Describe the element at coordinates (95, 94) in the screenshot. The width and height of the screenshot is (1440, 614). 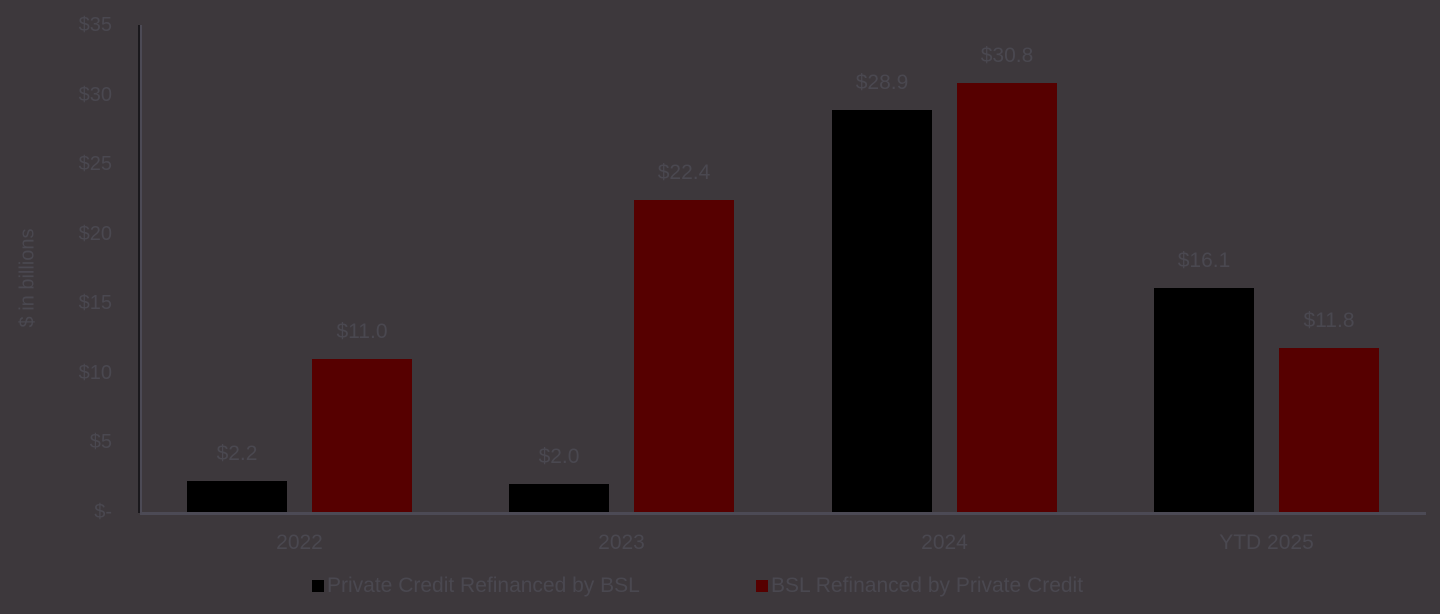
I see `y-tick-label: $30` at that location.